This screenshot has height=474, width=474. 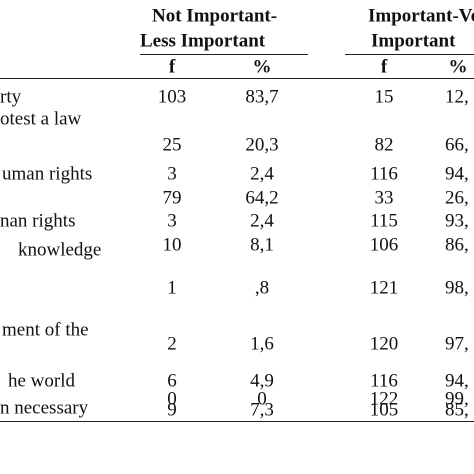 What do you see at coordinates (384, 288) in the screenshot?
I see `table-cell: 121` at bounding box center [384, 288].